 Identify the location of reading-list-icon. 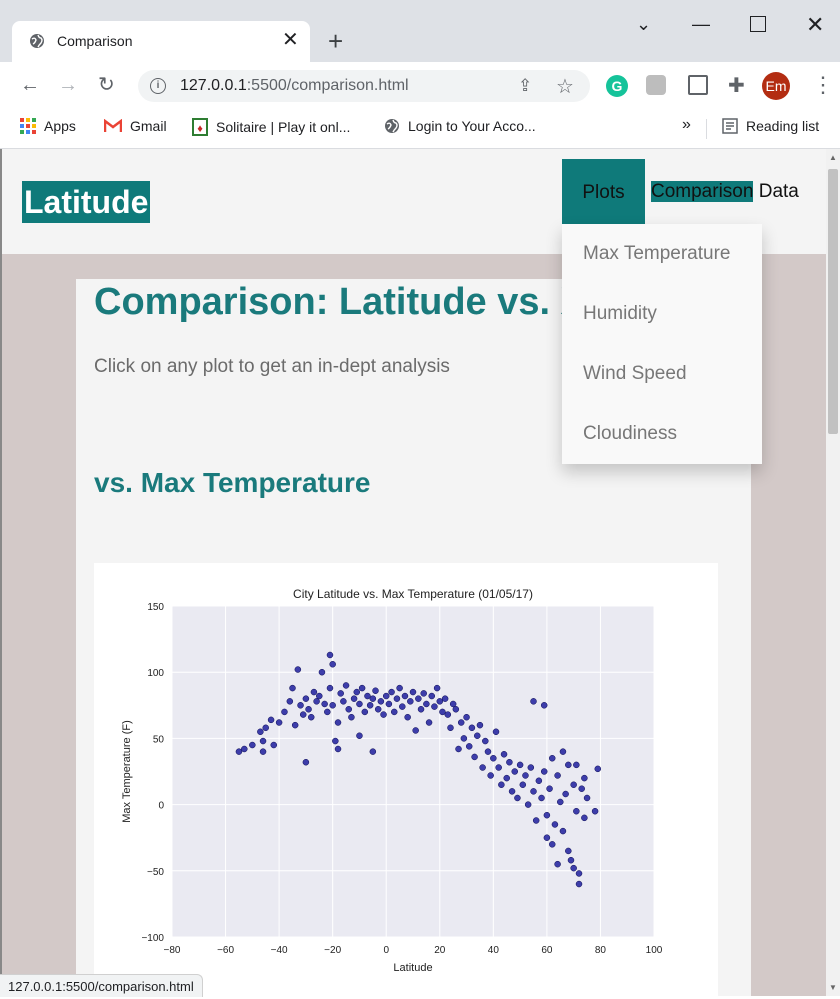
(730, 126).